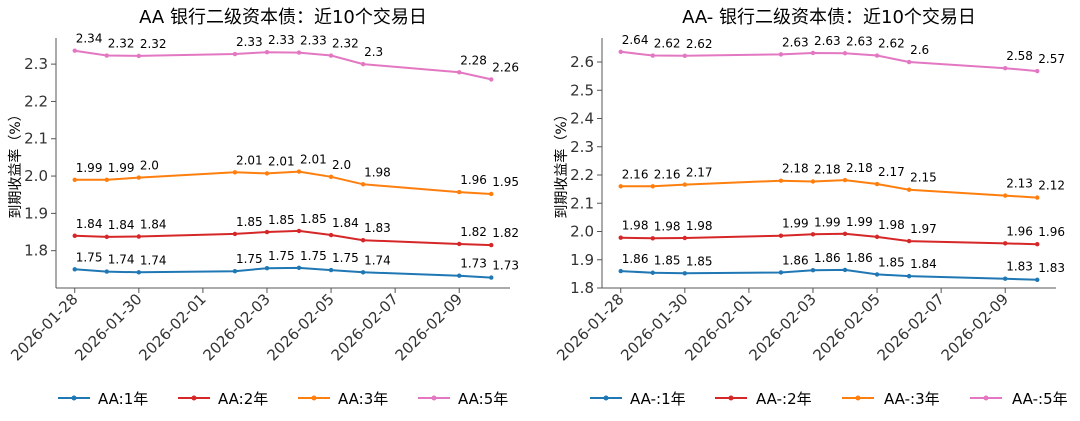 Image resolution: width=1080 pixels, height=421 pixels. I want to click on data-label: 2.26, so click(505, 67).